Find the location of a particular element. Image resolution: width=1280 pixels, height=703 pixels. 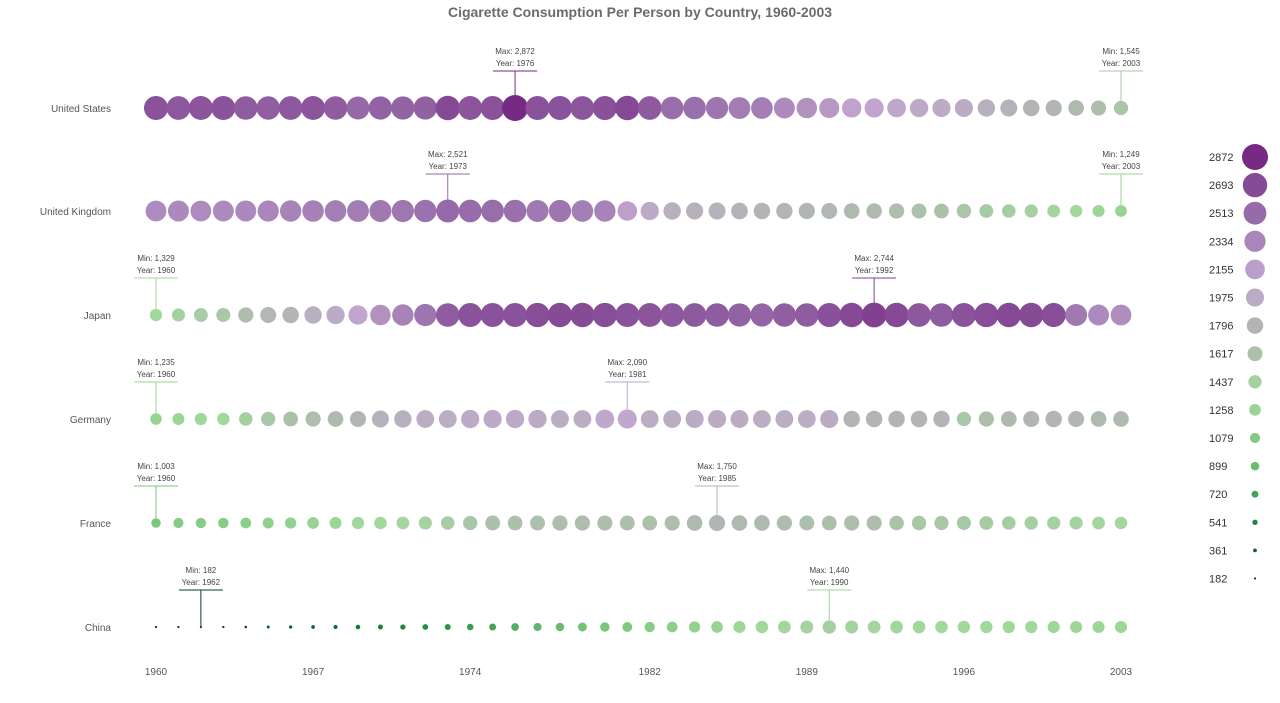

annotation-value-label: Min: 1,545 is located at coordinates (1121, 51).